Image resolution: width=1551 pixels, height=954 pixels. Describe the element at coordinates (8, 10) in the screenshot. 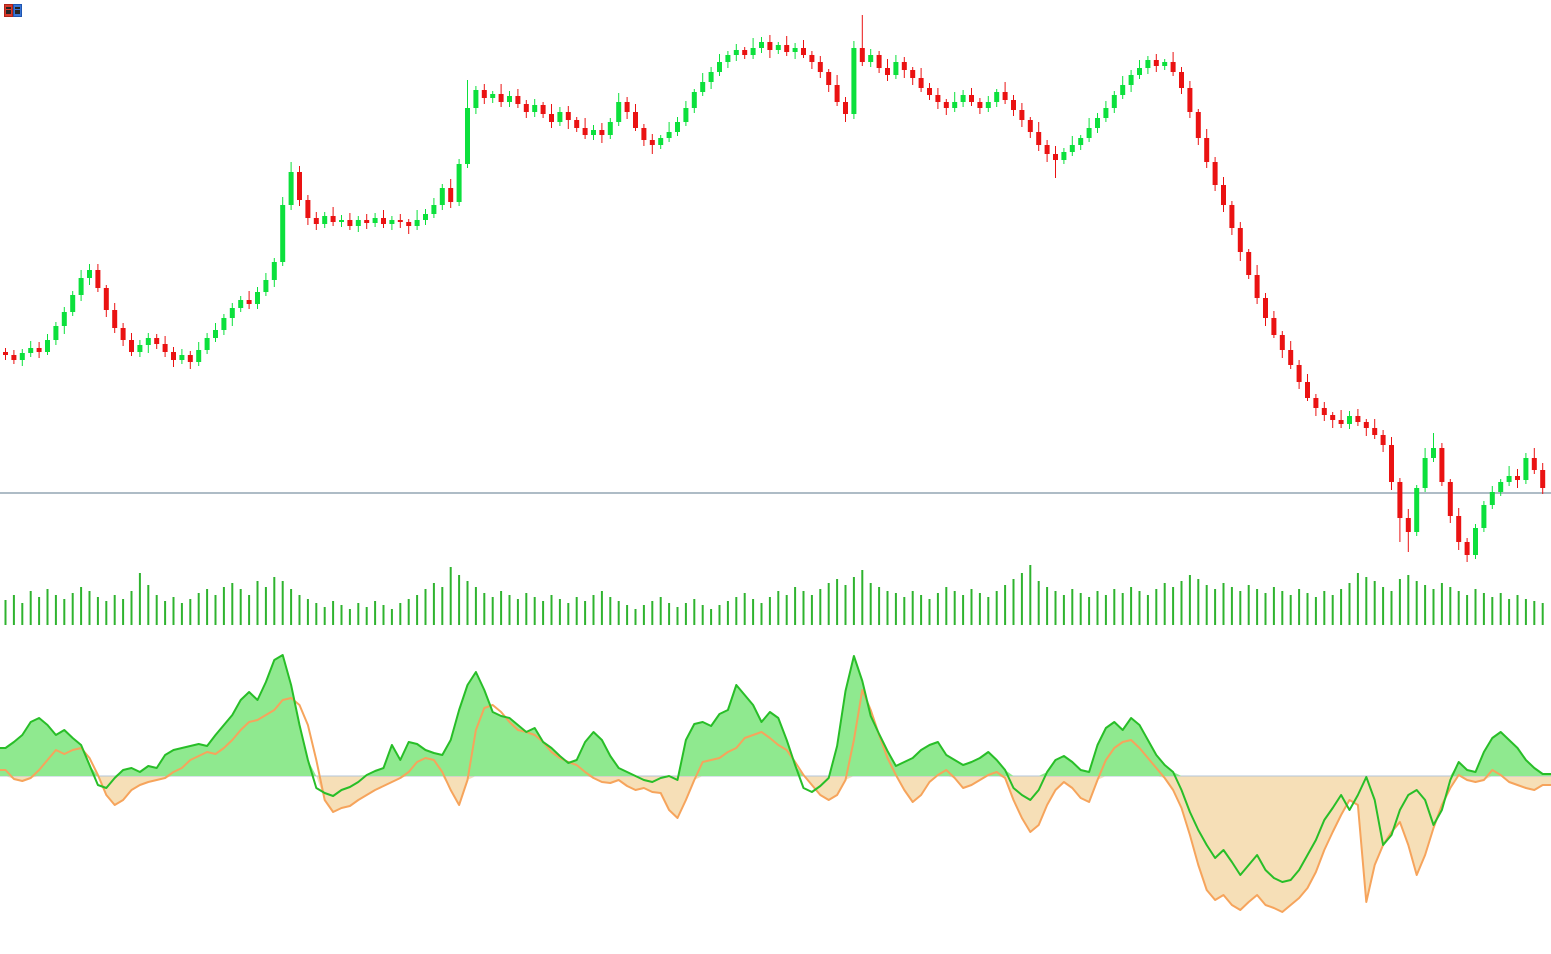

I see `sell-panel-icon` at that location.